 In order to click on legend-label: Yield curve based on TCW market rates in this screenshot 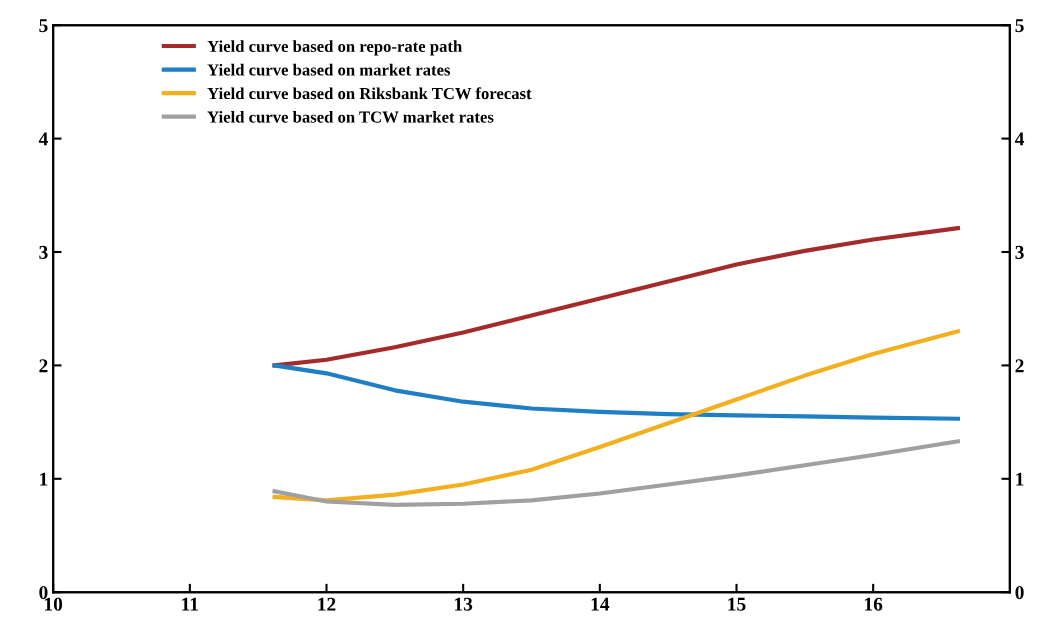, I will do `click(350, 116)`.